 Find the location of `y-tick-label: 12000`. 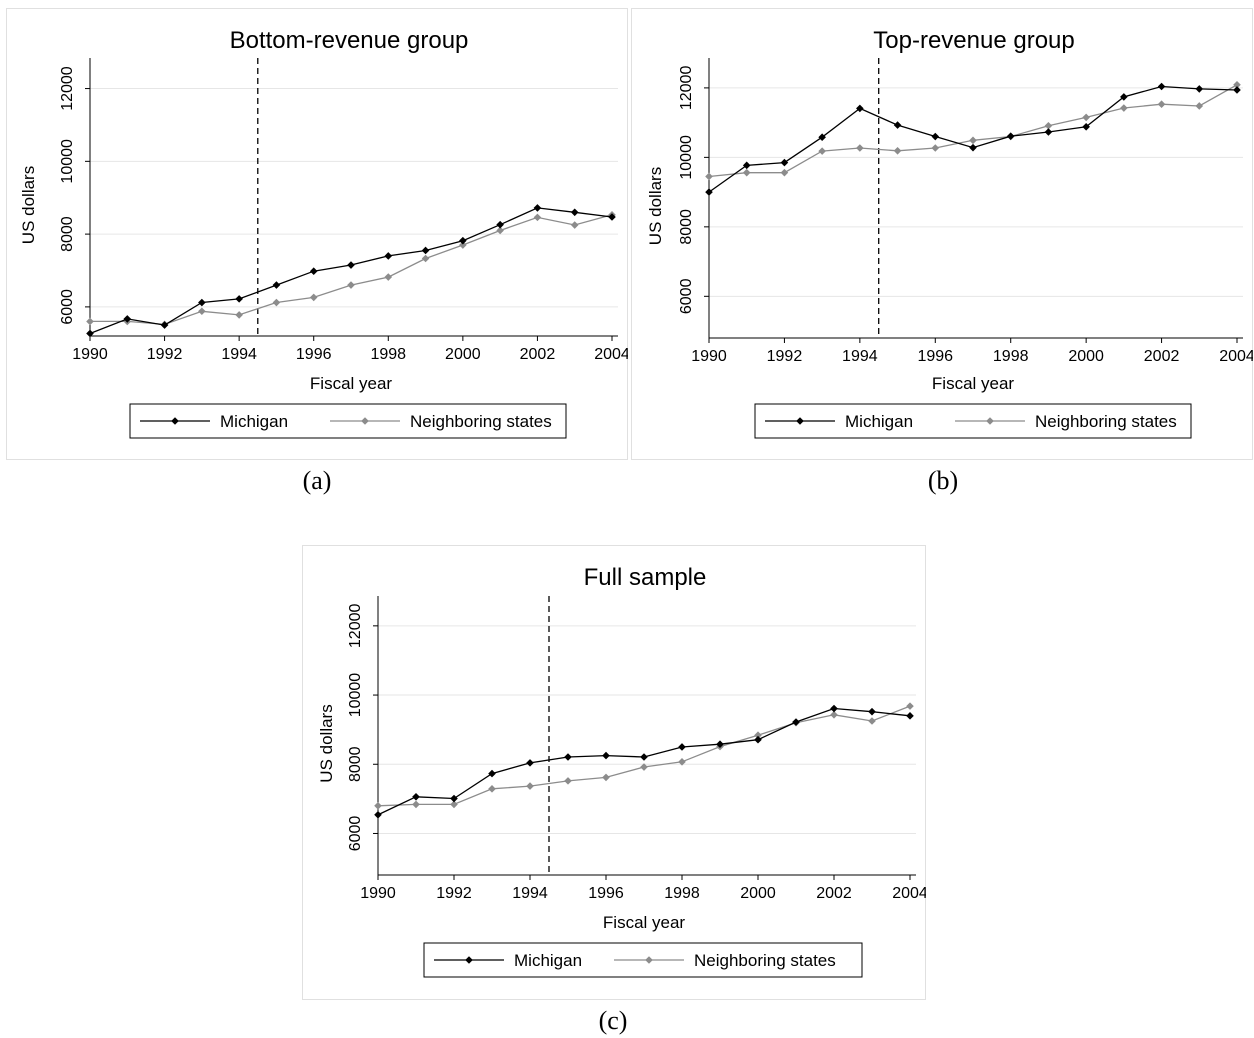

y-tick-label: 12000 is located at coordinates (355, 625).